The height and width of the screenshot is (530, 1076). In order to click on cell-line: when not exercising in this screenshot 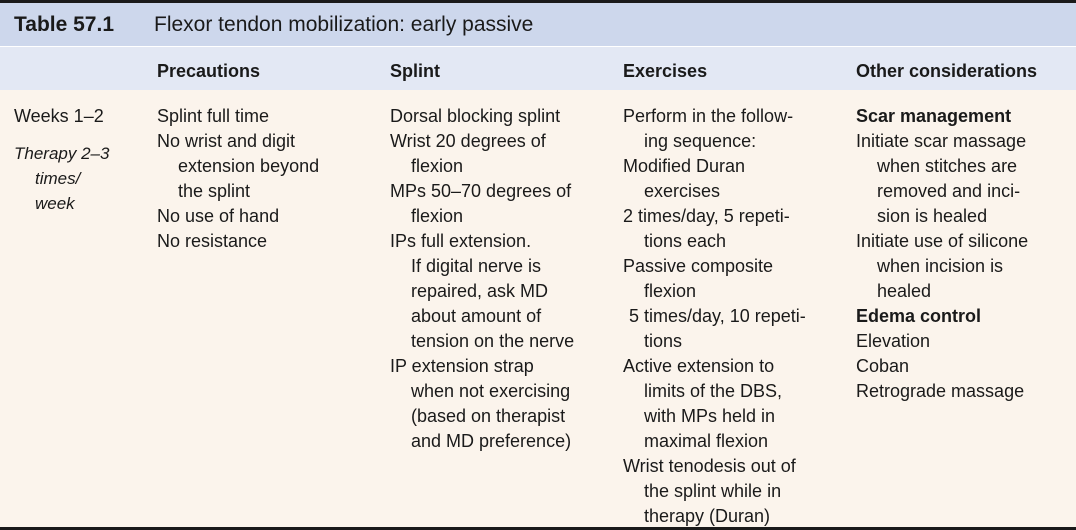, I will do `click(491, 391)`.